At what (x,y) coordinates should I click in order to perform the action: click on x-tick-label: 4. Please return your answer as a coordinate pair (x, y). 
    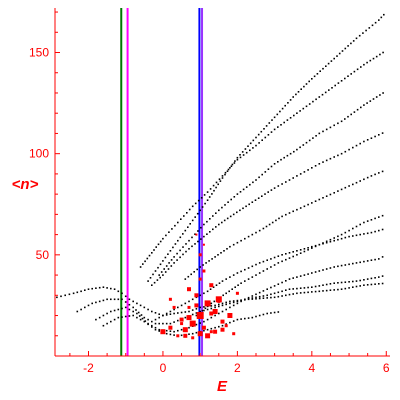
    Looking at the image, I should click on (311, 368).